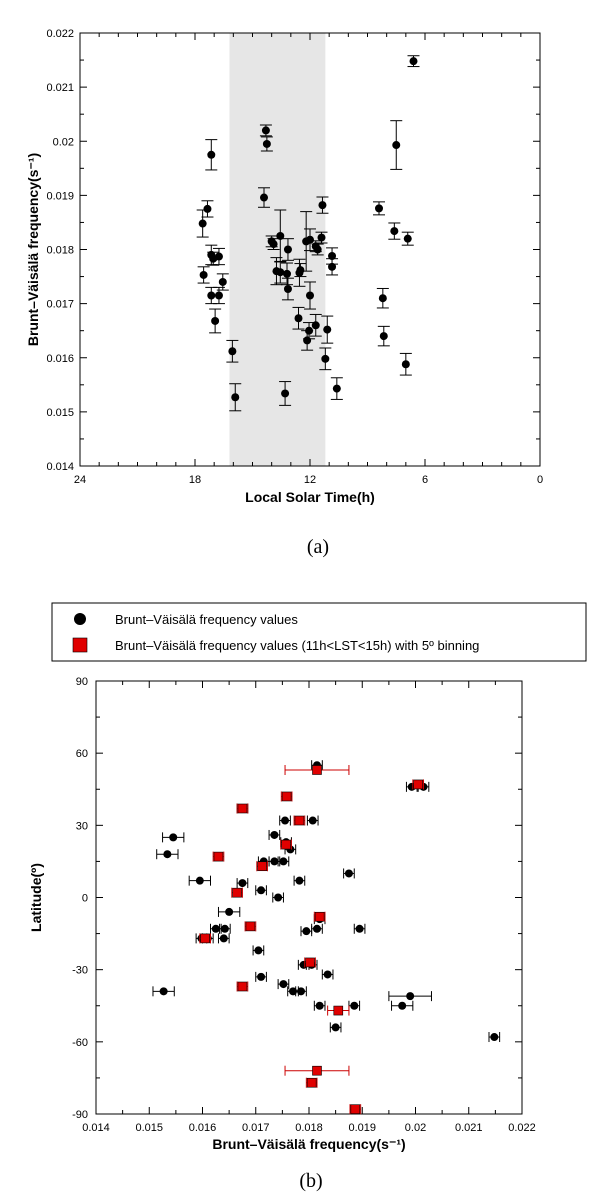  What do you see at coordinates (310, 1181) in the screenshot?
I see `panel-b-caption: (b)` at bounding box center [310, 1181].